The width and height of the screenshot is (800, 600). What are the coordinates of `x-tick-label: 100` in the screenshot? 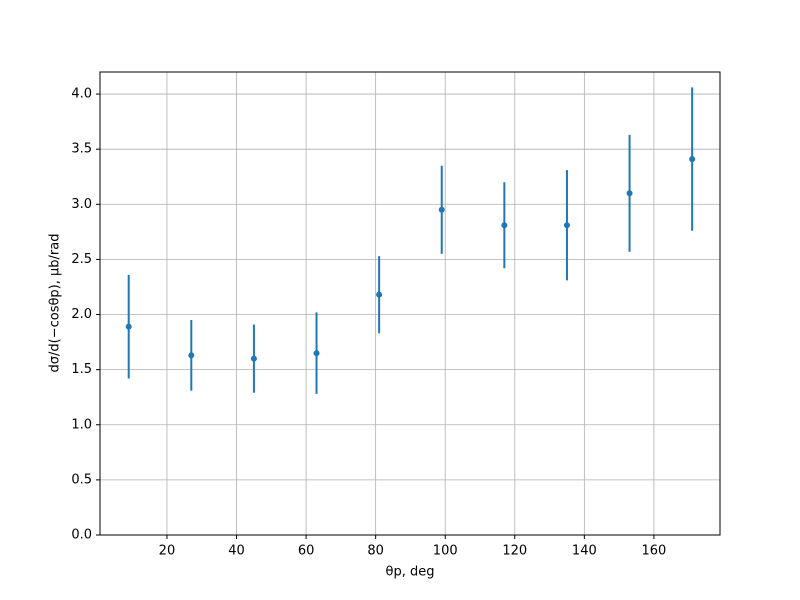 It's located at (445, 551).